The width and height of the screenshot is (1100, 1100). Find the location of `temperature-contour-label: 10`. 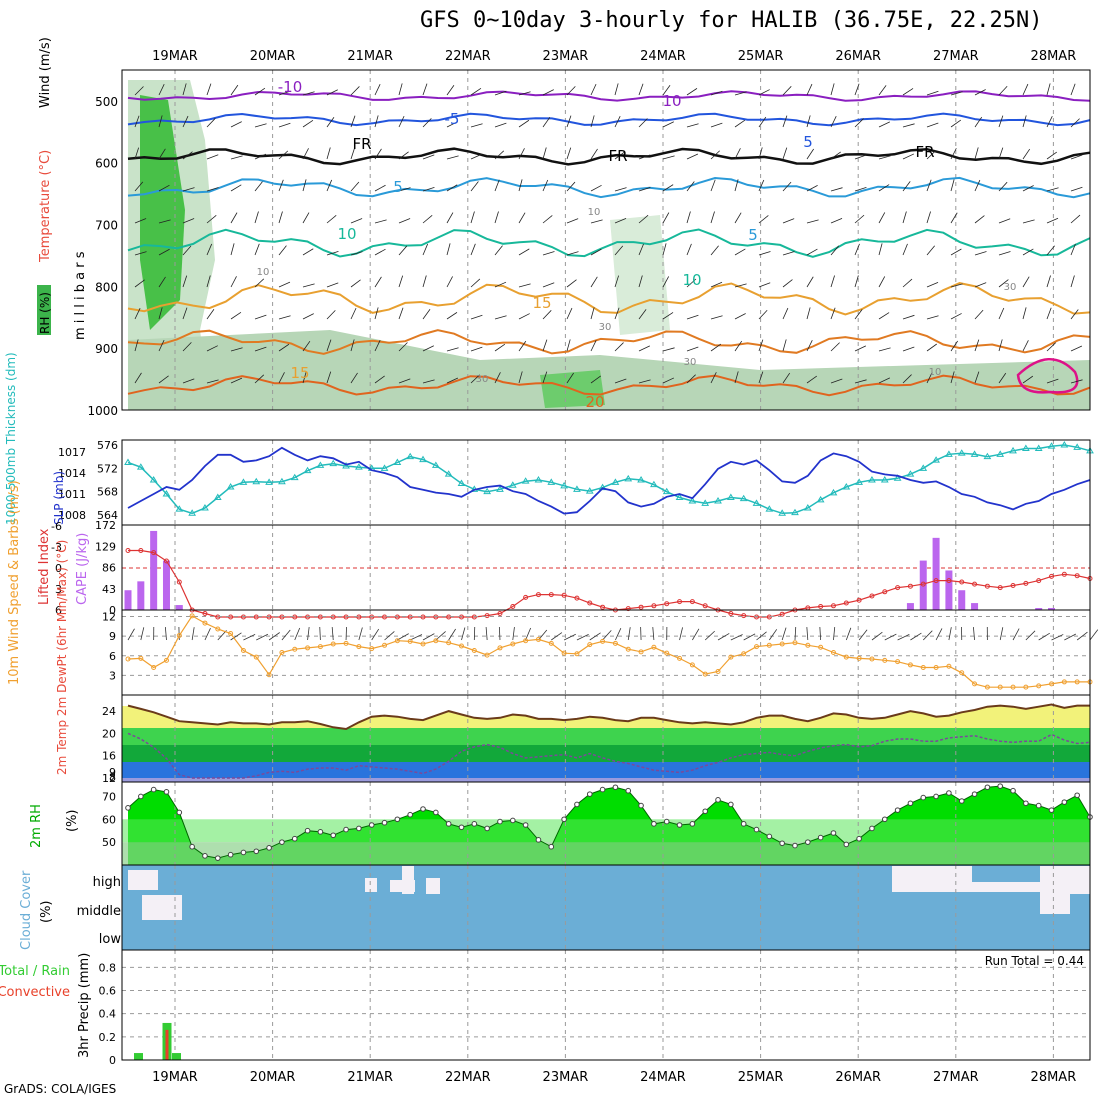

temperature-contour-label: 10 is located at coordinates (346, 234).